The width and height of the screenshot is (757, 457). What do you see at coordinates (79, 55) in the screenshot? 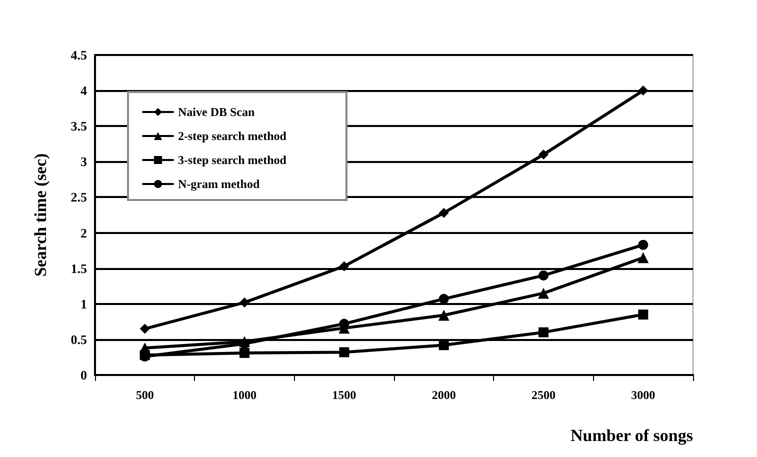
I see `y-tick-label: 4.5` at bounding box center [79, 55].